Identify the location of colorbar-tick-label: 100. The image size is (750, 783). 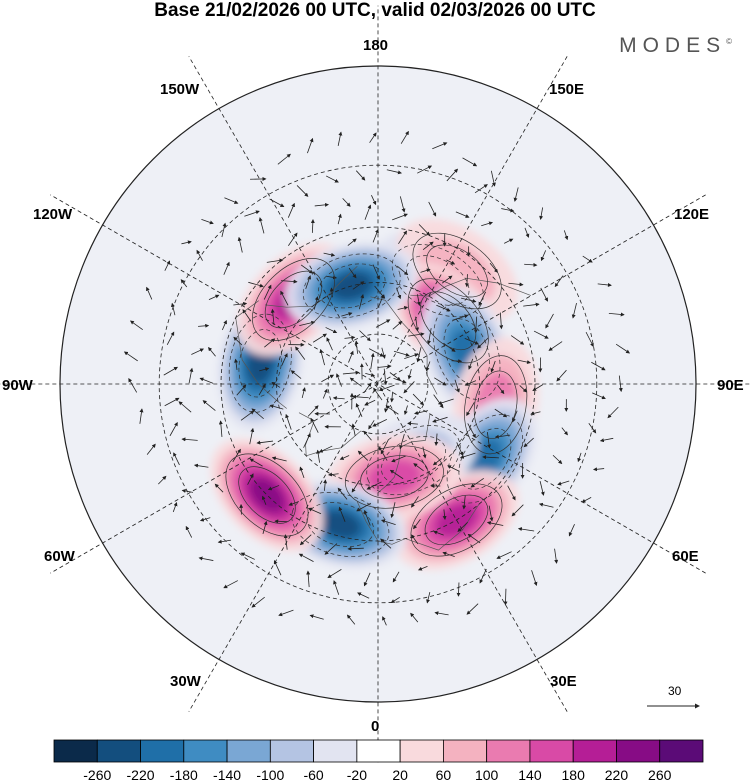
(486, 775).